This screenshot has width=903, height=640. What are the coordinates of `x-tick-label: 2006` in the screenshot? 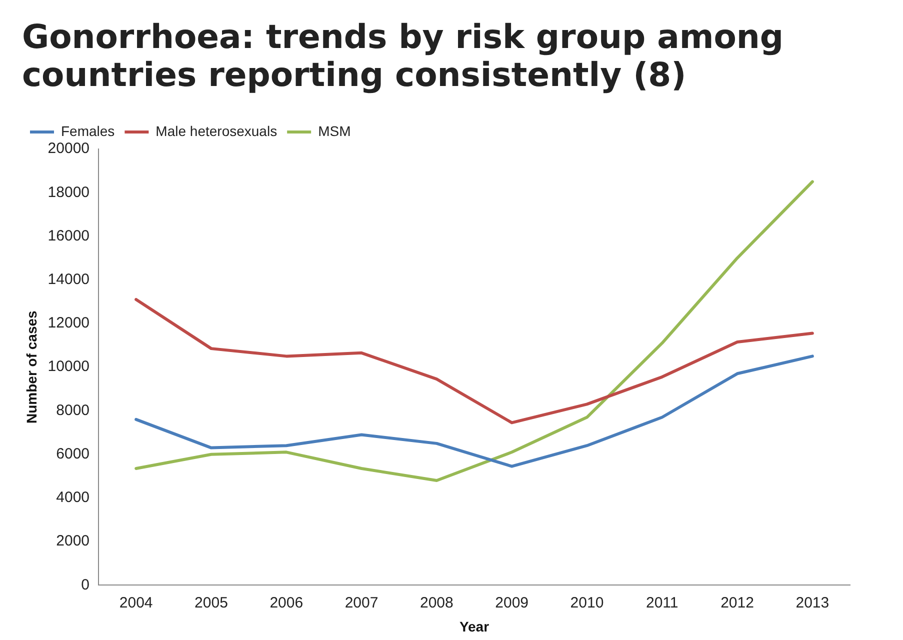 It's located at (287, 603).